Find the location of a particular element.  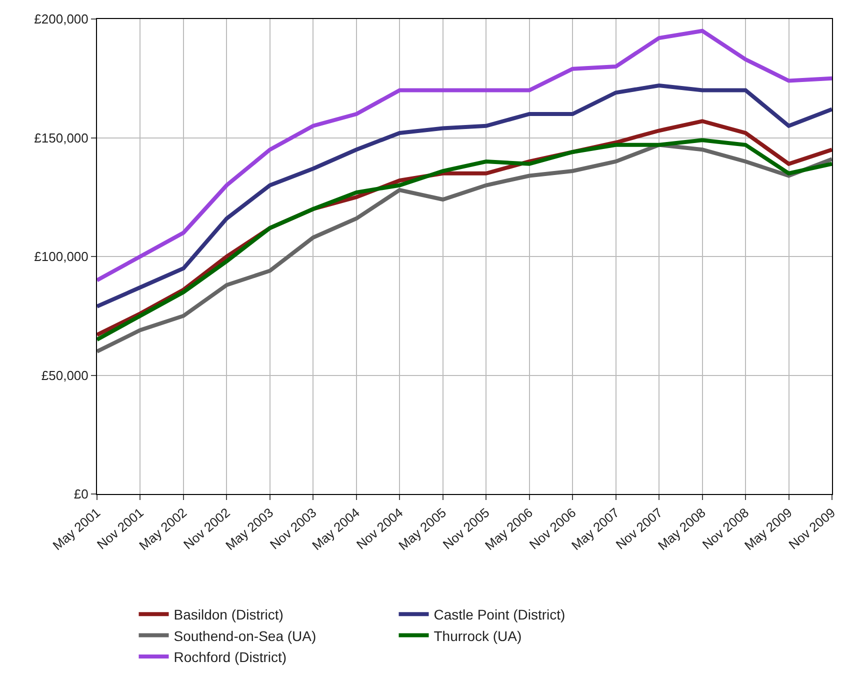

y-tick-label: £0 is located at coordinates (81, 494).